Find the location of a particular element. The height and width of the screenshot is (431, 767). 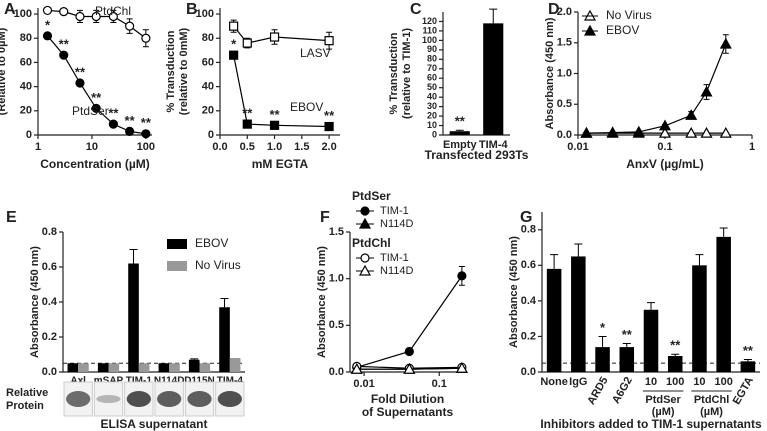

x-tick-label: 0.0 is located at coordinates (219, 147).